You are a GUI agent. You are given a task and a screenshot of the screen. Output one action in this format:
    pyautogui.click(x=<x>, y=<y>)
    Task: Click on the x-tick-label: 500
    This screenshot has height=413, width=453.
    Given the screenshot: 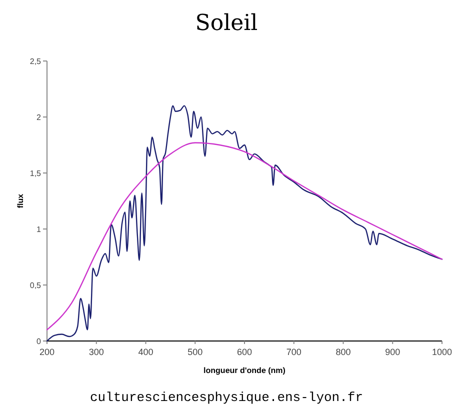 What is the action you would take?
    pyautogui.click(x=195, y=352)
    